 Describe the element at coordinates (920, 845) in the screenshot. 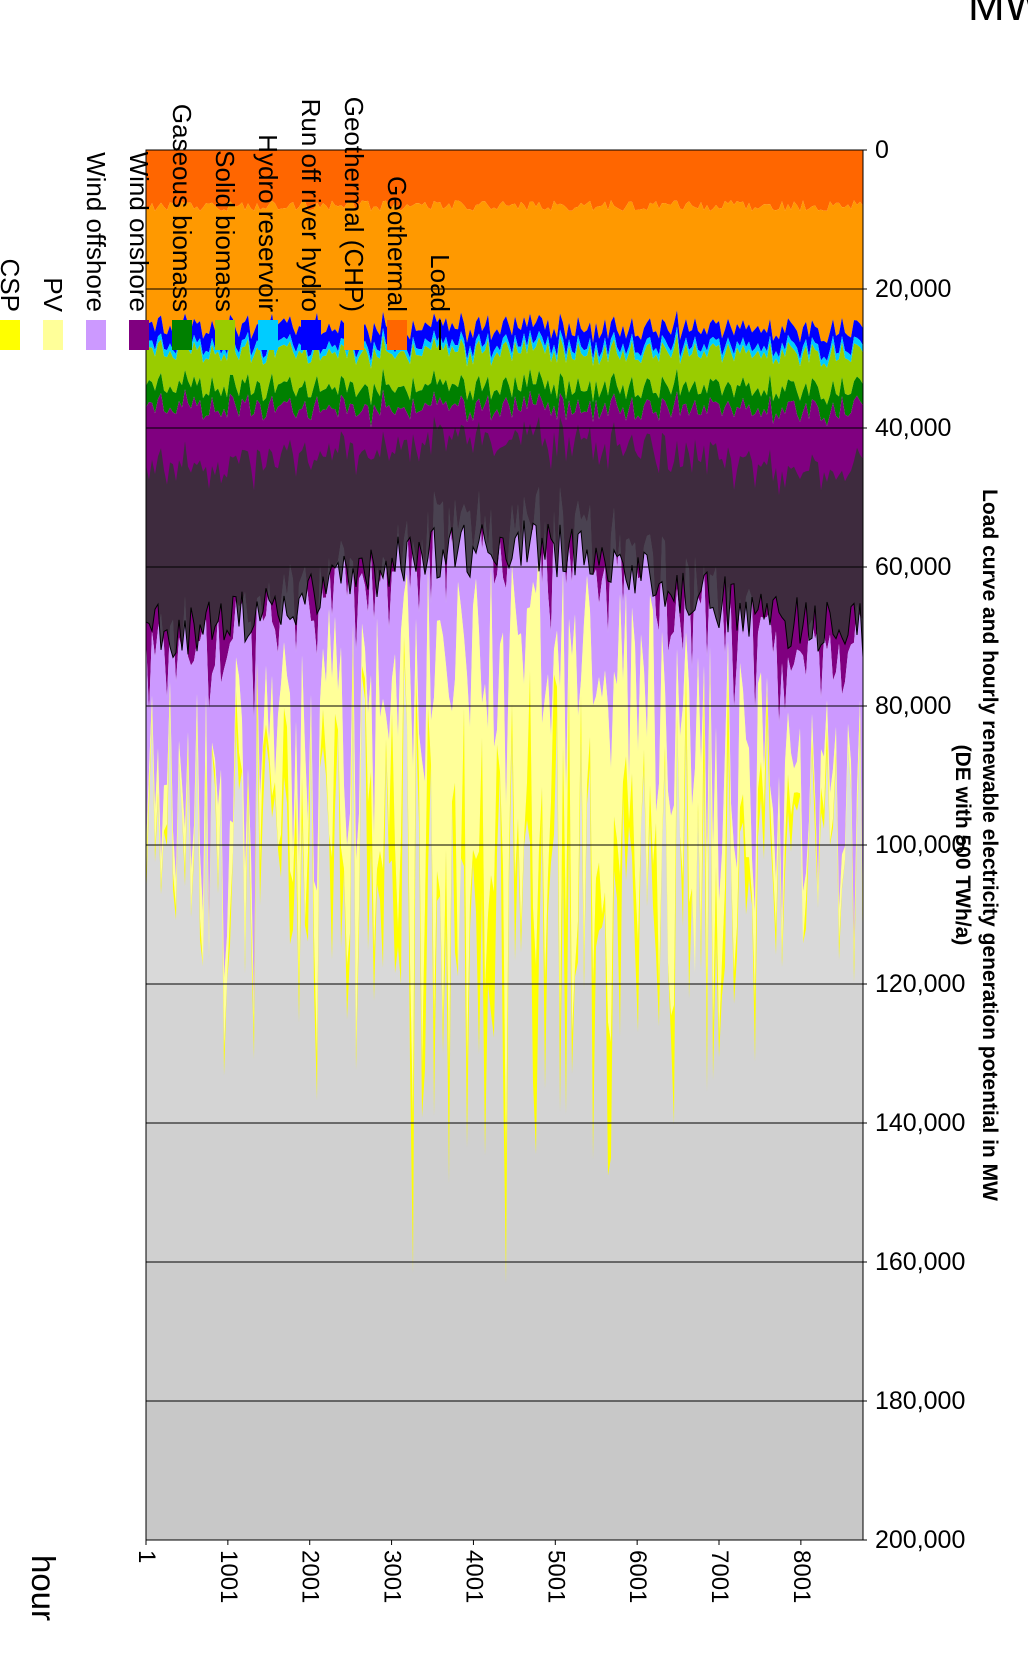

I see `y-tick-label: 100,000` at that location.